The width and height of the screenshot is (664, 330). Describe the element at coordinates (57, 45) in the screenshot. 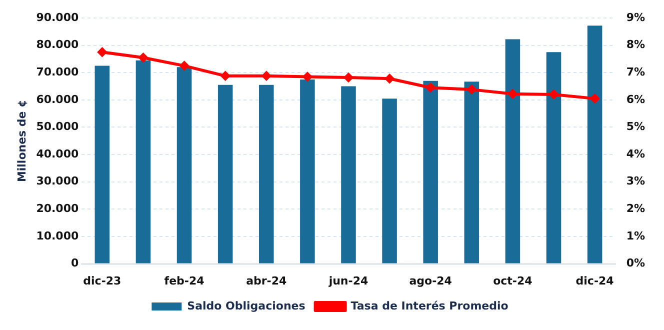

I see `y-tick-label: 80.000` at that location.